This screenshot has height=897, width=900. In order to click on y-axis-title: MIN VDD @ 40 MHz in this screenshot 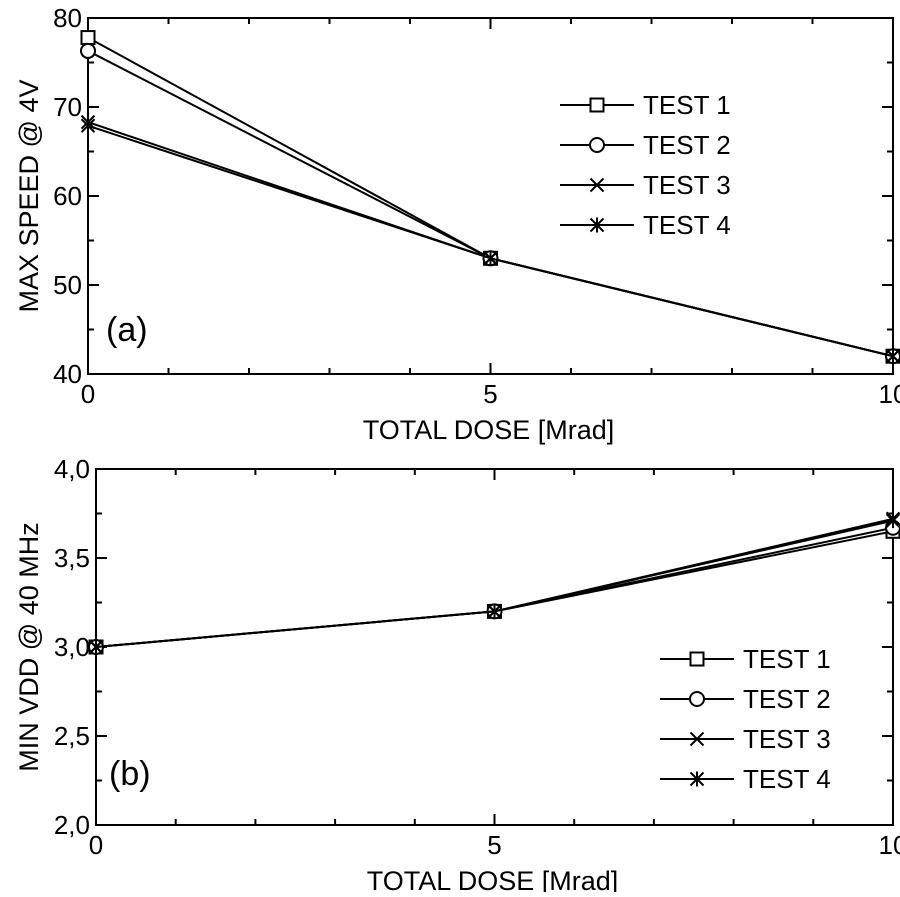, I will do `click(29, 646)`.